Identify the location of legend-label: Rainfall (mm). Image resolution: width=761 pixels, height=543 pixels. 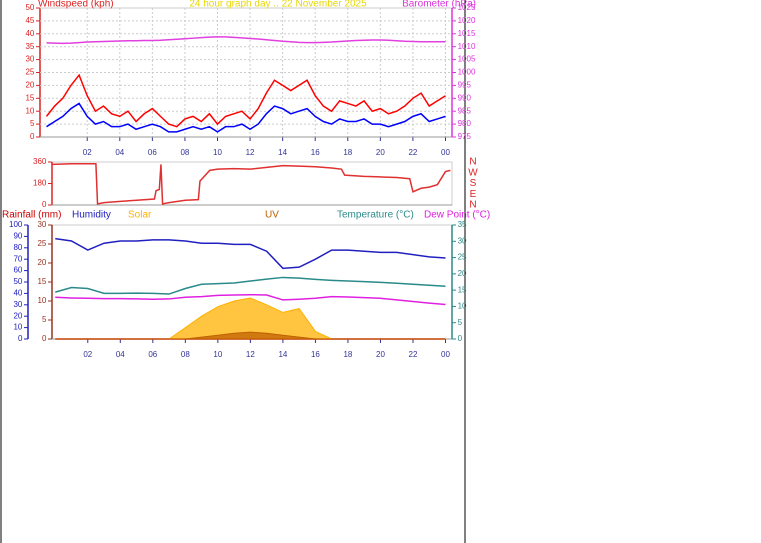
(31, 215).